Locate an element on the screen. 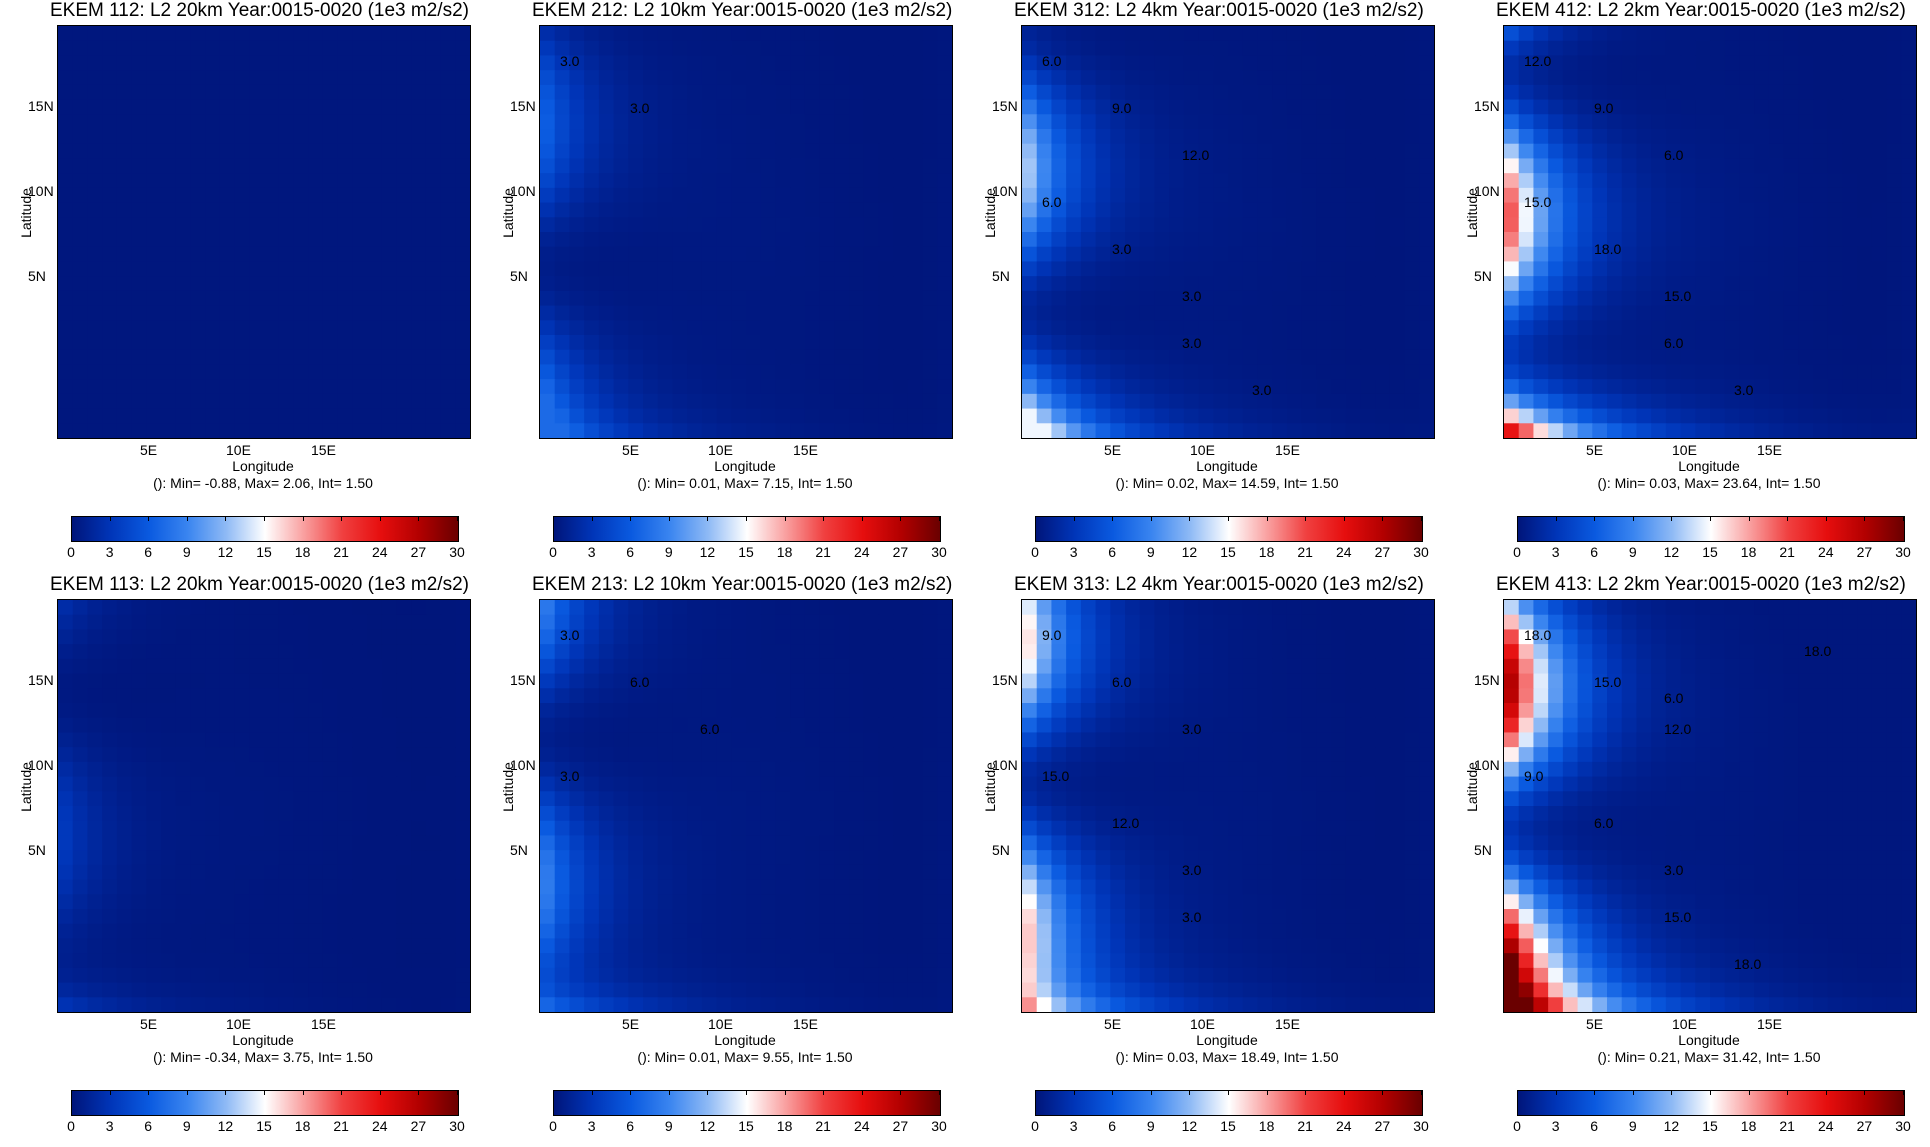  colorbar-tick-label: 12 is located at coordinates (707, 1126).